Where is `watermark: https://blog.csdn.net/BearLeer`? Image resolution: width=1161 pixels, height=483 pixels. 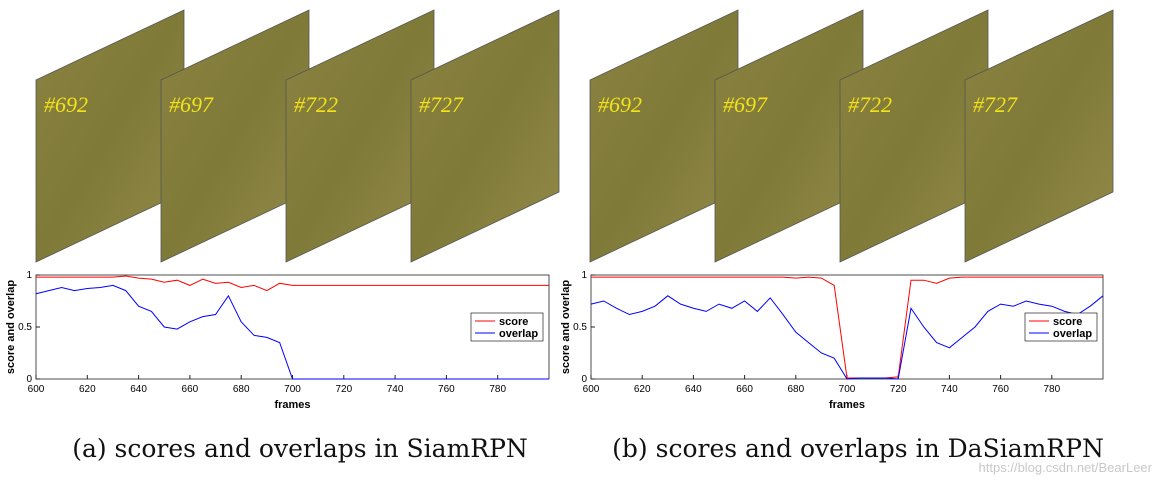 watermark: https://blog.csdn.net/BearLeer is located at coordinates (1066, 467).